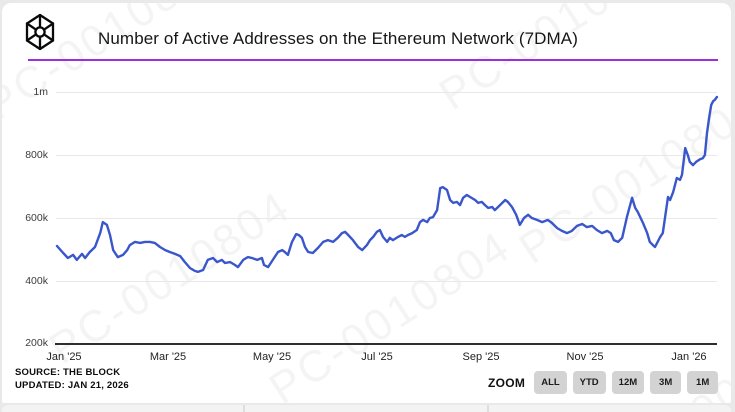 Image resolution: width=735 pixels, height=412 pixels. What do you see at coordinates (36, 281) in the screenshot?
I see `y-tick-label: 400k` at bounding box center [36, 281].